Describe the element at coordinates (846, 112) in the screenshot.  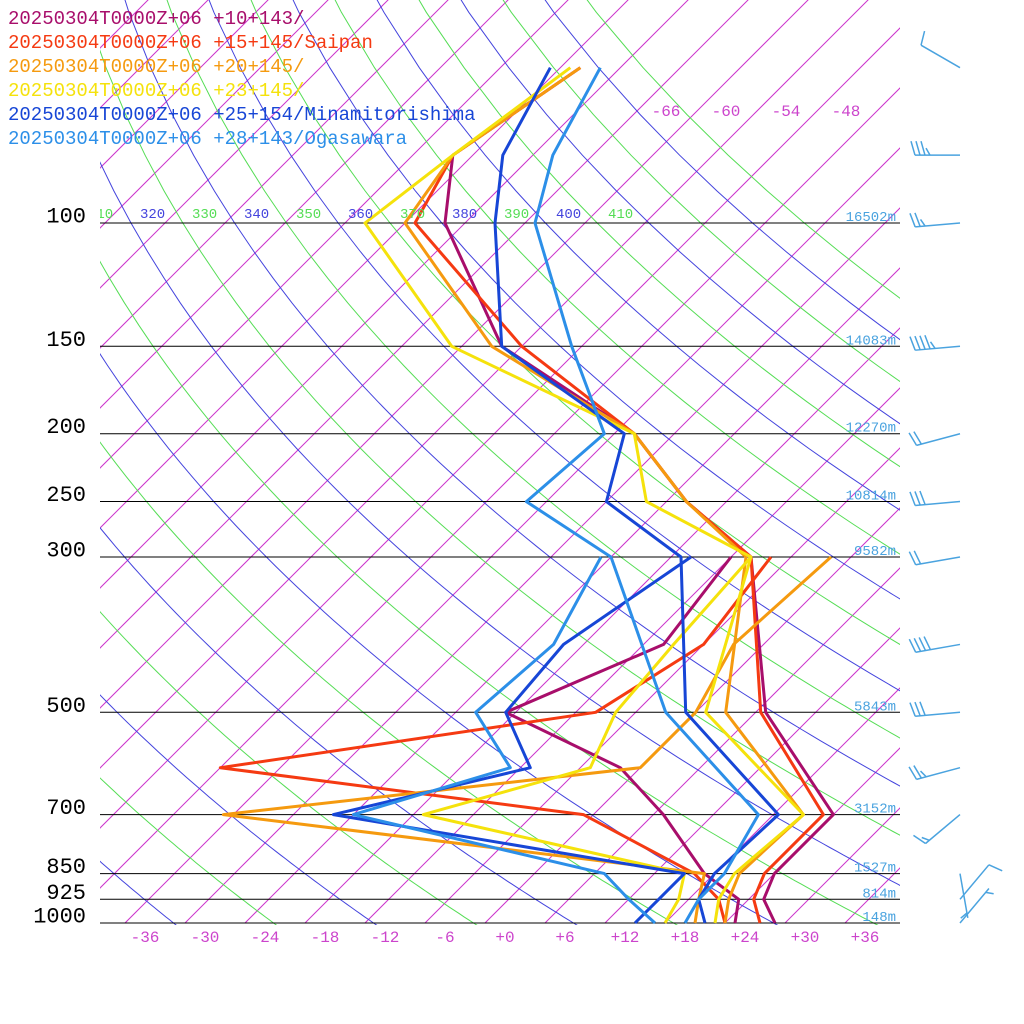
I see `upper-temperature-label: -48` at that location.